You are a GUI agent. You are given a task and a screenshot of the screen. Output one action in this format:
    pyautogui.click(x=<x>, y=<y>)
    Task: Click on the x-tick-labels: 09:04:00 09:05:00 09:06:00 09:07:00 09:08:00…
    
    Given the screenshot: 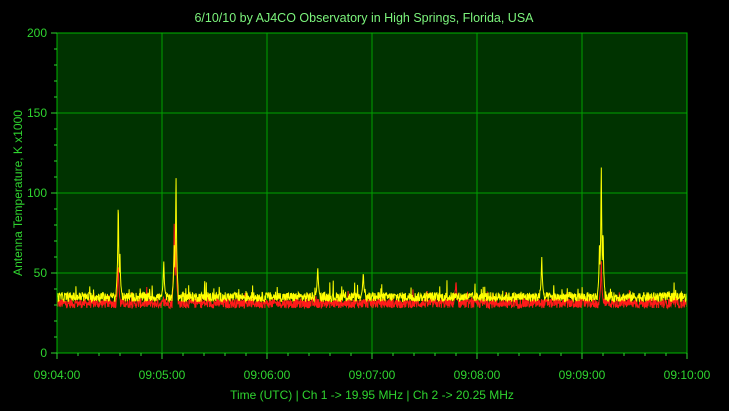 What is the action you would take?
    pyautogui.click(x=372, y=375)
    